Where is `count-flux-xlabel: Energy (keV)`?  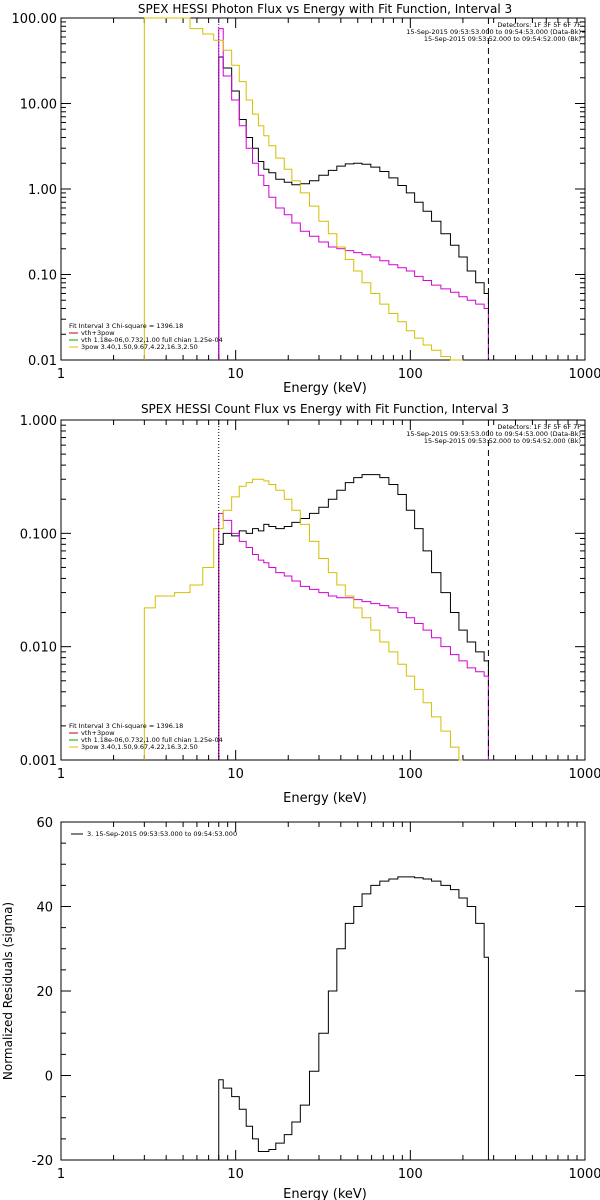
count-flux-xlabel: Energy (keV) is located at coordinates (325, 798).